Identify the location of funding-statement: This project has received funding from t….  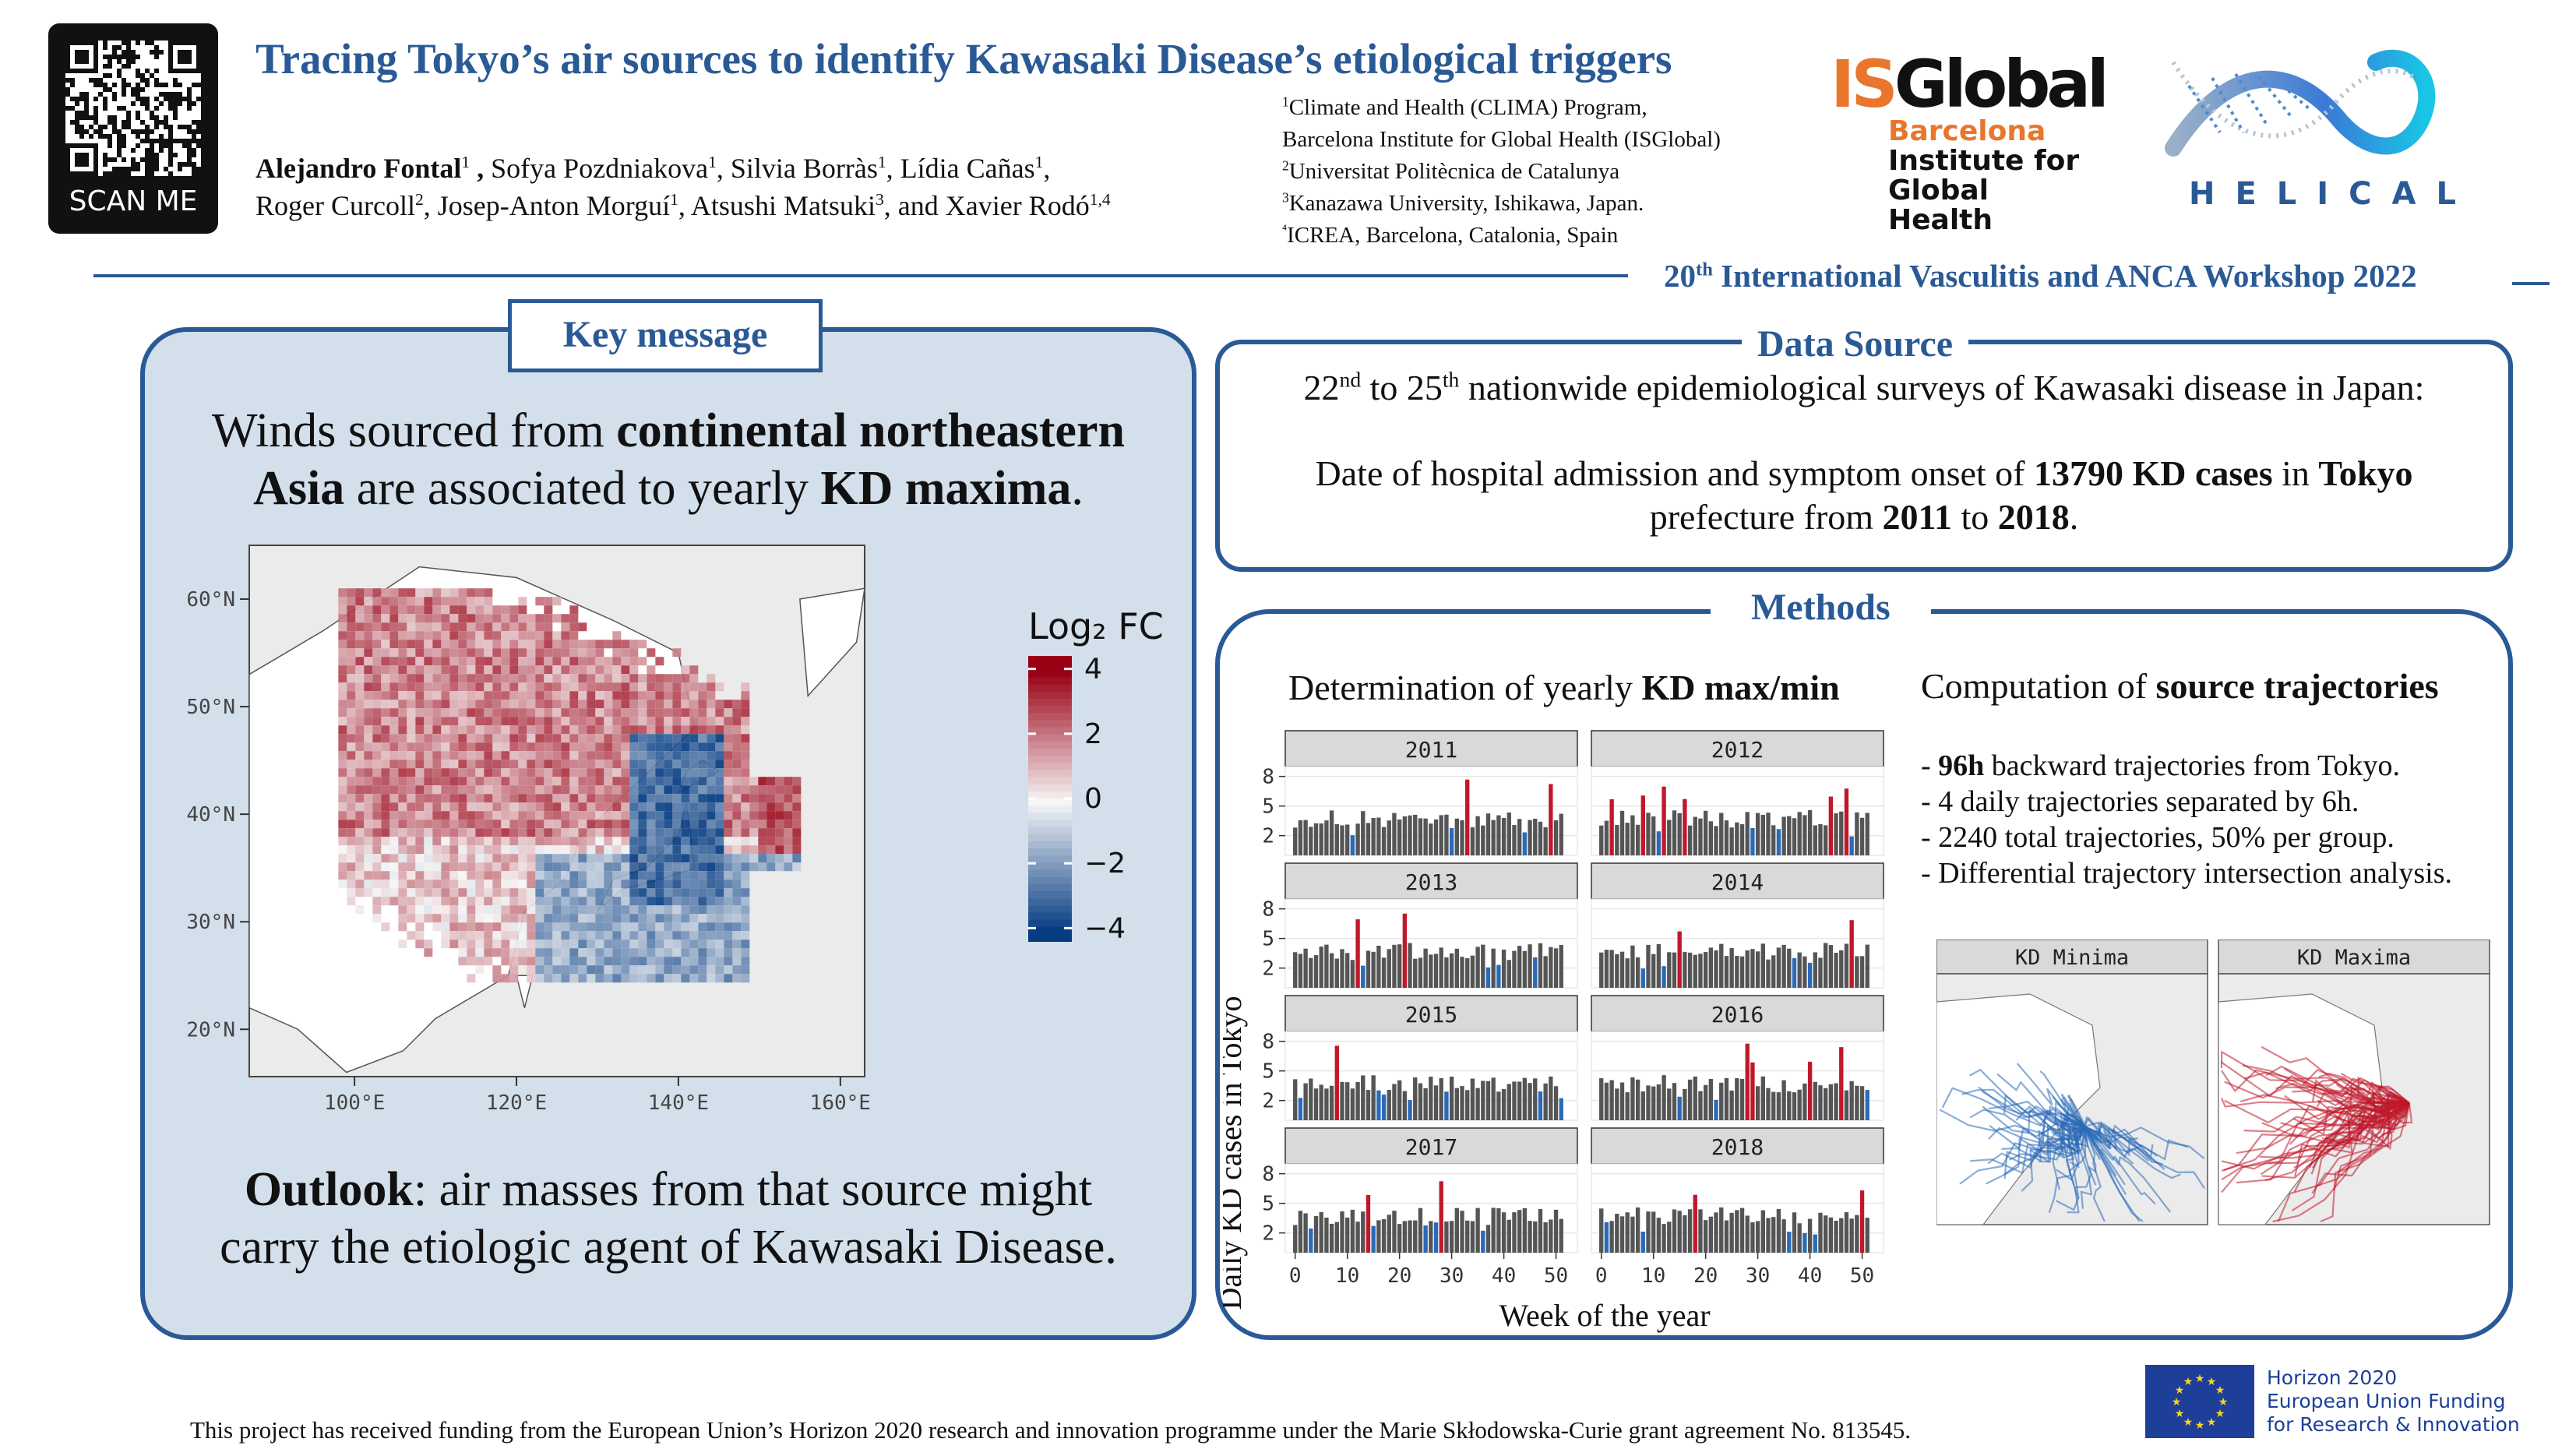
(1050, 1430).